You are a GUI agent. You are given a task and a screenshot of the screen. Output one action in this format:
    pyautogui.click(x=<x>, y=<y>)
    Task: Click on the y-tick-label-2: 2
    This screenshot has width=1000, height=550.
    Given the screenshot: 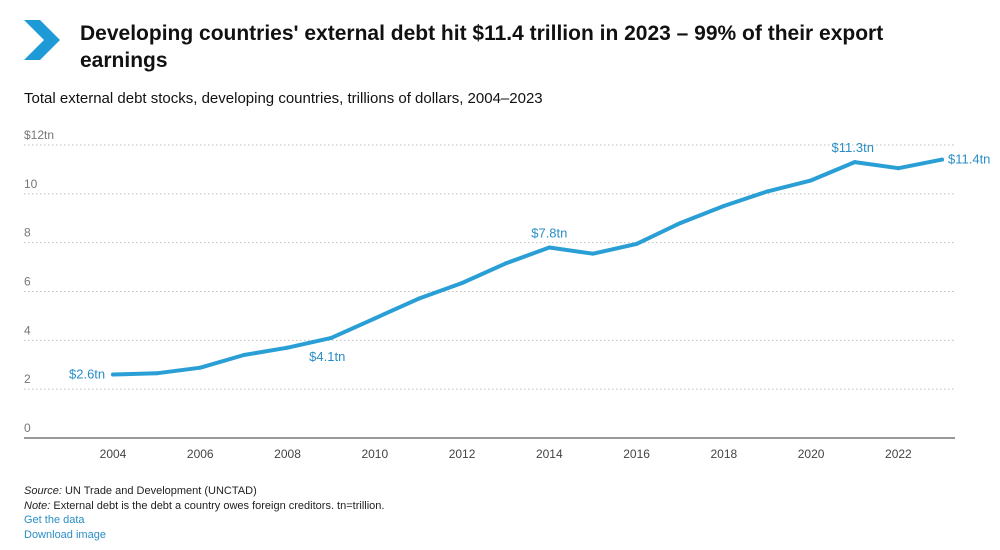 What is the action you would take?
    pyautogui.click(x=27, y=379)
    